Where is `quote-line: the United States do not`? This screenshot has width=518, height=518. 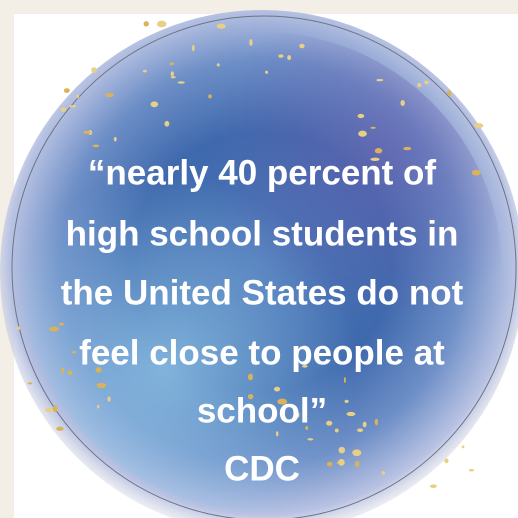
quote-line: the United States do not is located at coordinates (262, 292).